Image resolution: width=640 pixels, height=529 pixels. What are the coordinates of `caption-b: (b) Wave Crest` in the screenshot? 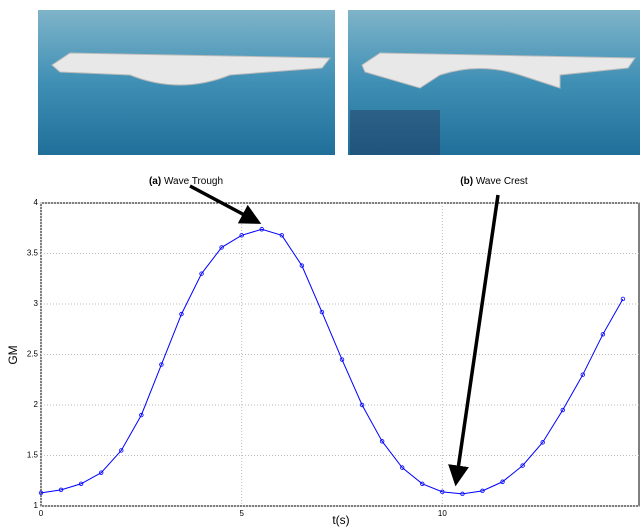 It's located at (494, 181).